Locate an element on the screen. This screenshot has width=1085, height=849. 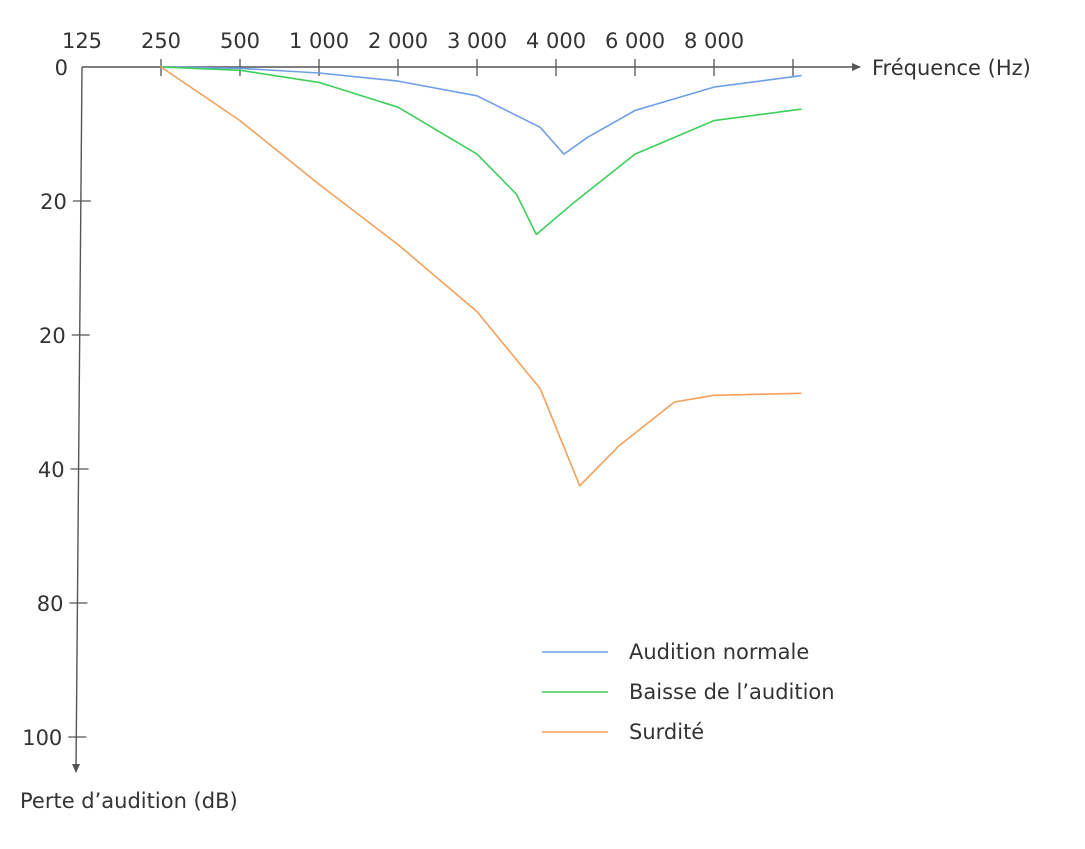
y-tick-label: 0 is located at coordinates (61, 68).